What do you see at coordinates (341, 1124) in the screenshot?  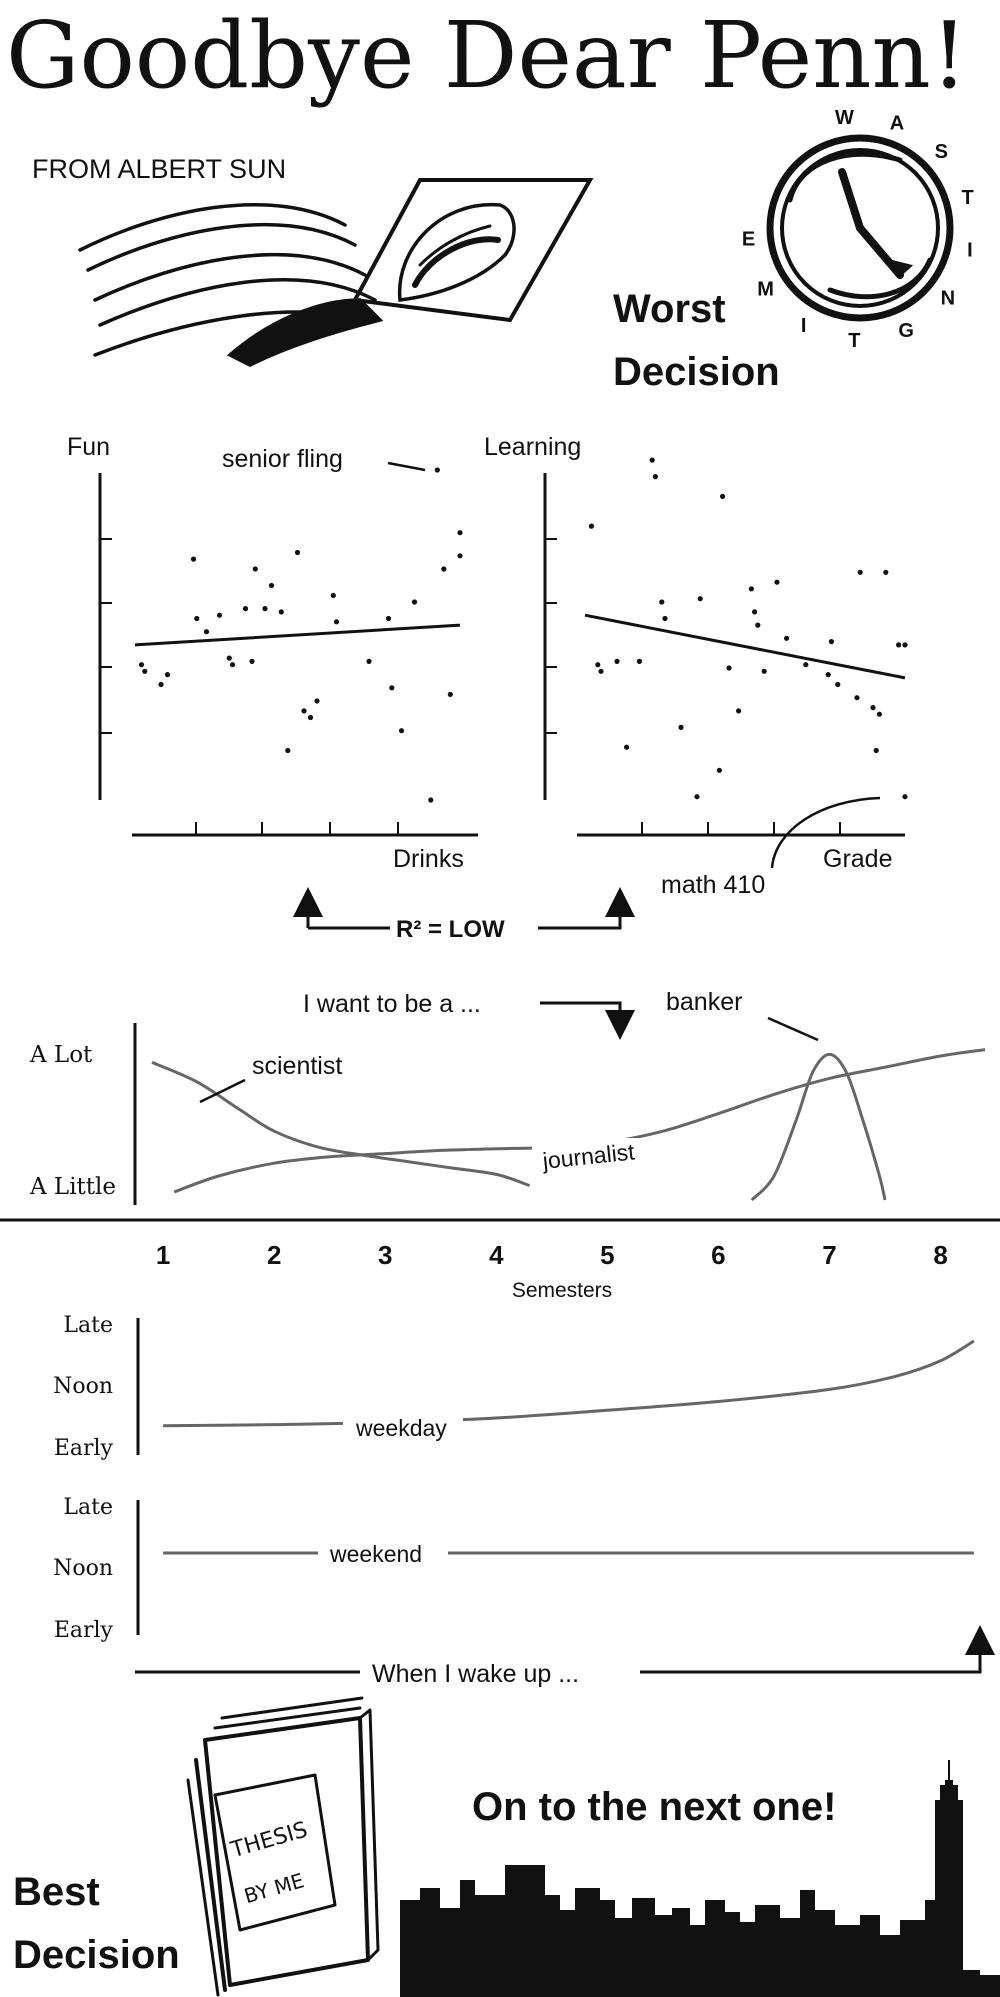 I see `scientist-curve` at bounding box center [341, 1124].